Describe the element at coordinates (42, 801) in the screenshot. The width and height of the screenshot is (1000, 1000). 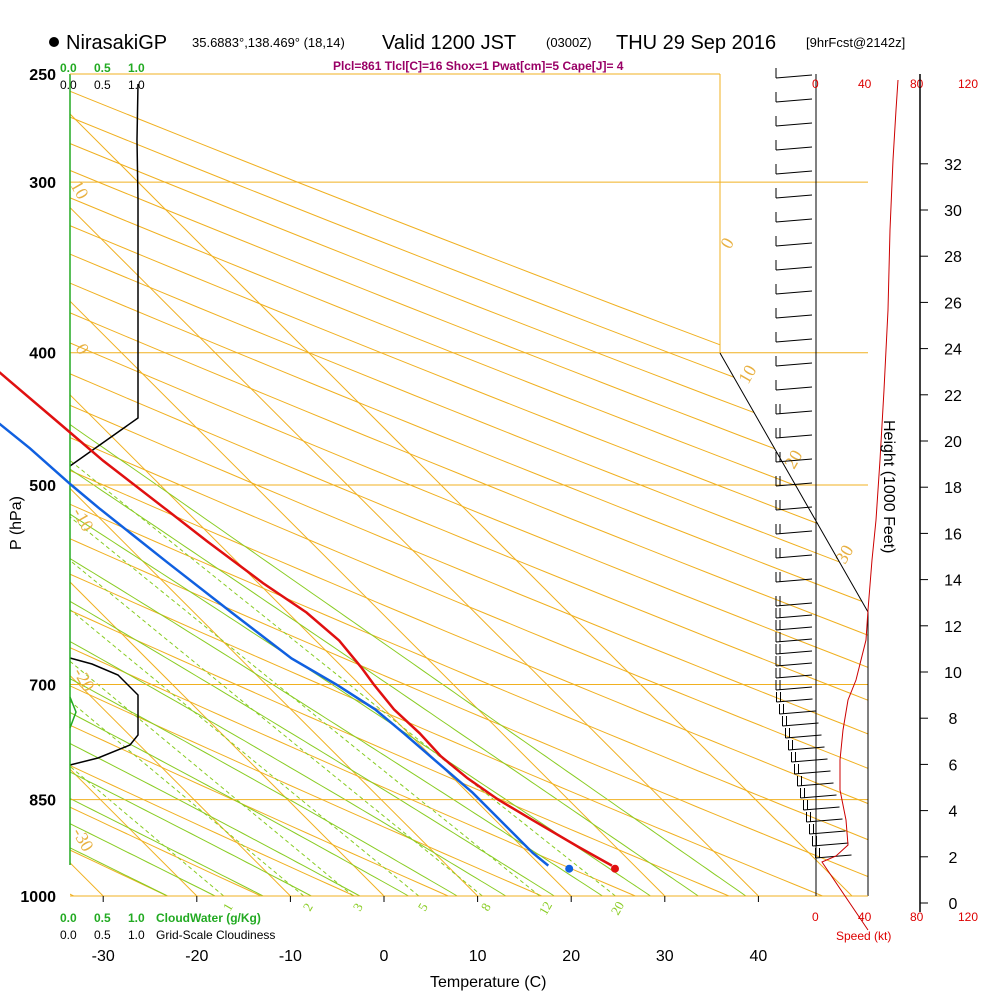
I see `pressure-tick-label: 850` at that location.